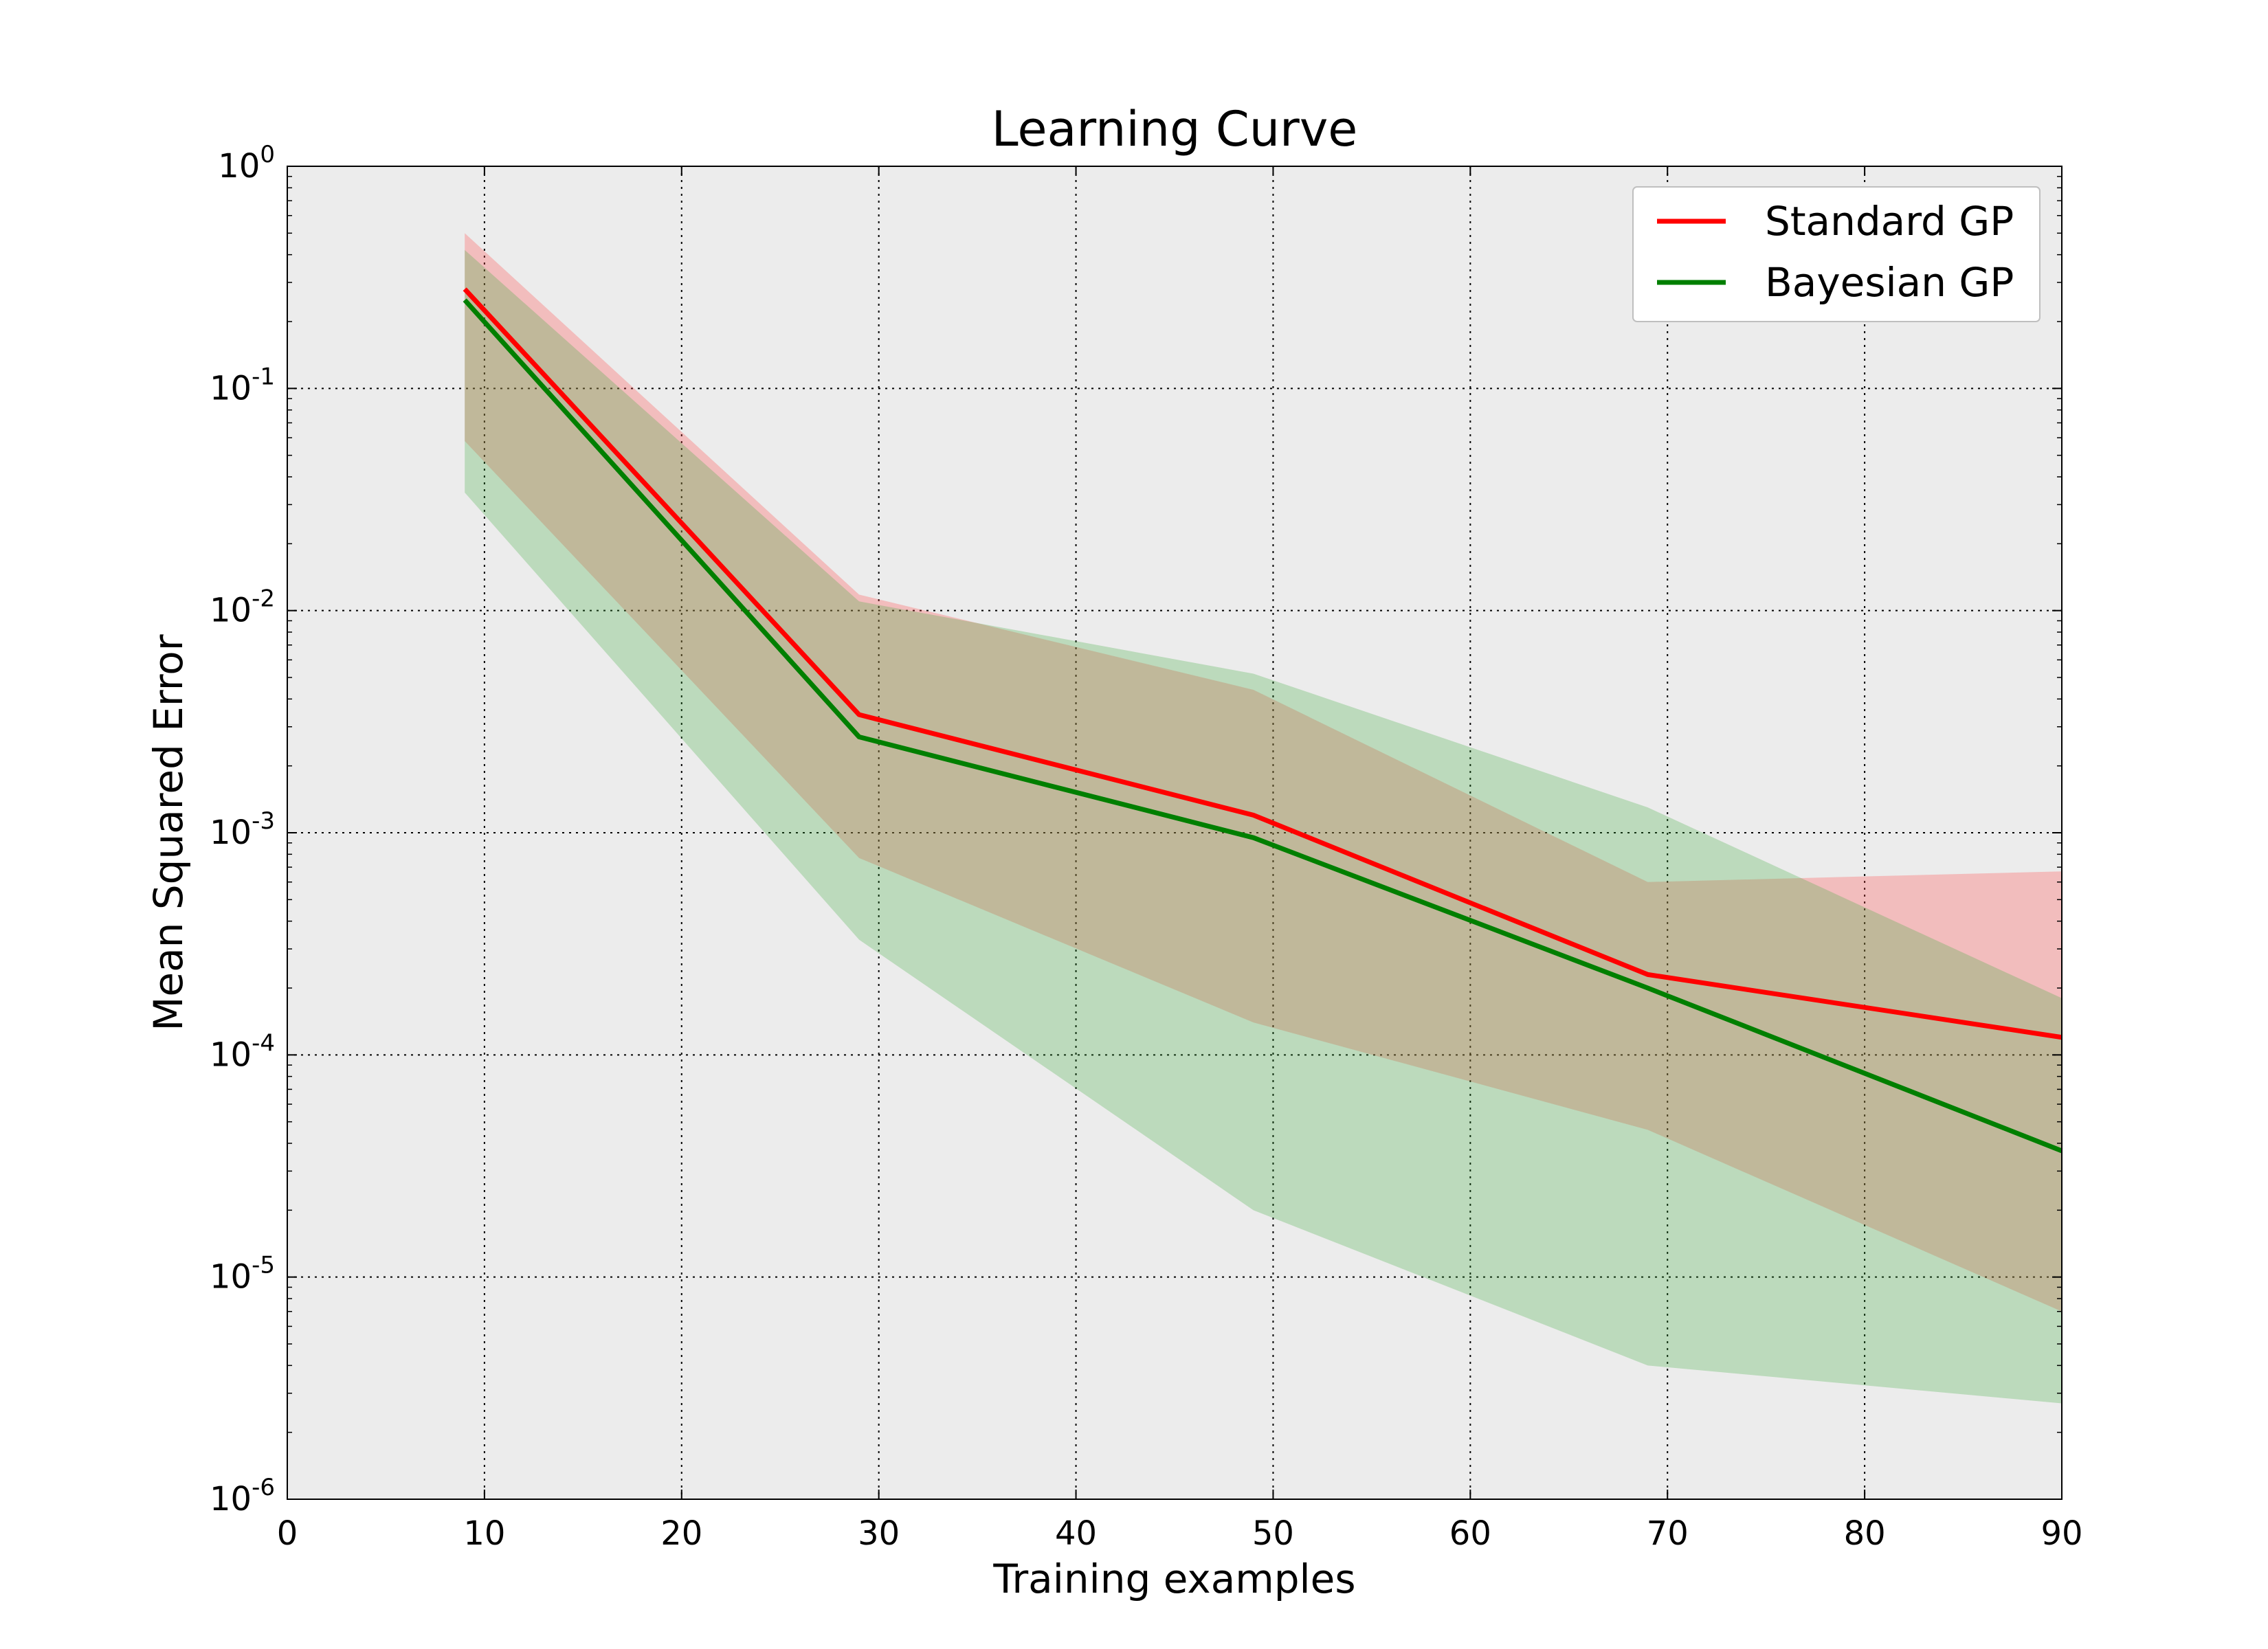  Describe the element at coordinates (242, 1051) in the screenshot. I see `y-tick-label: 10⁻⁴` at that location.